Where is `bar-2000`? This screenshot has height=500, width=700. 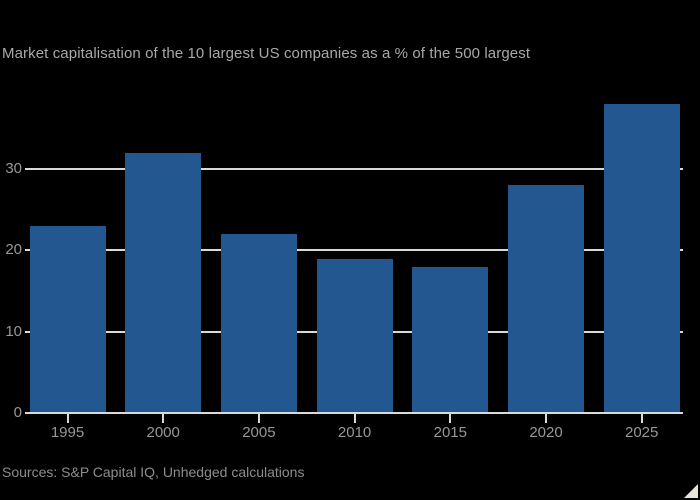 bar-2000 is located at coordinates (163, 282).